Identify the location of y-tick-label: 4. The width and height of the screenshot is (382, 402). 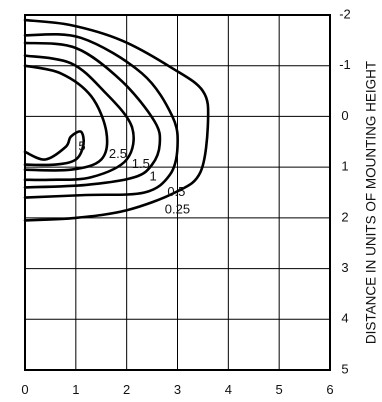
(344, 318).